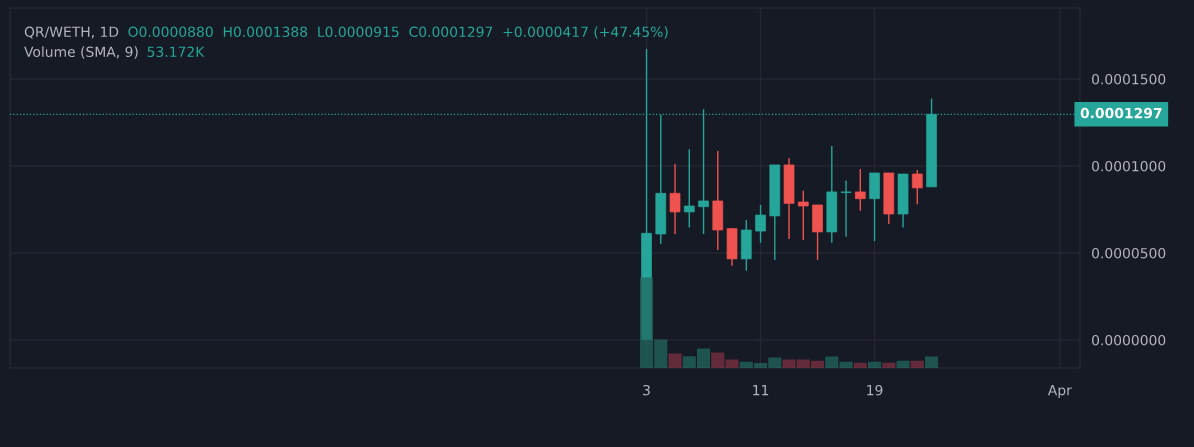 The image size is (1194, 447). Describe the element at coordinates (1121, 113) in the screenshot. I see `ref-line-label: 0.0001297` at that location.